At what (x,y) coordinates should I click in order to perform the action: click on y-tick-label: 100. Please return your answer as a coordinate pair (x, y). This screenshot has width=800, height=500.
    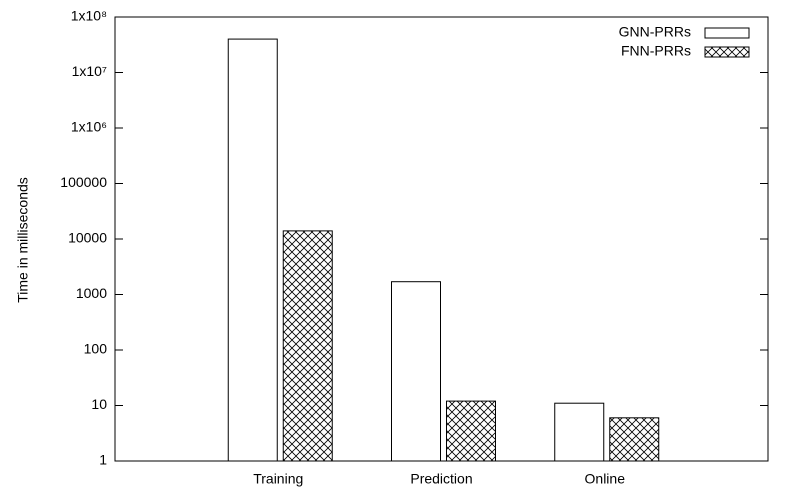
    Looking at the image, I should click on (96, 349).